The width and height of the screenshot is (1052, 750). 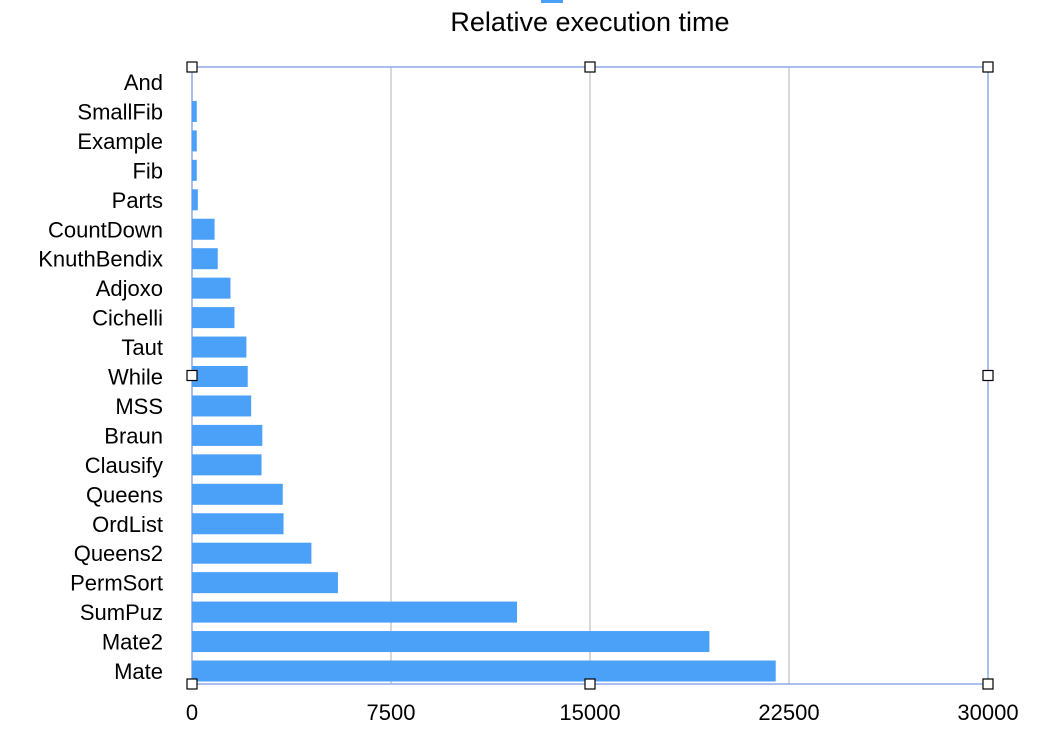 What do you see at coordinates (211, 288) in the screenshot?
I see `bar-Adjoxo` at bounding box center [211, 288].